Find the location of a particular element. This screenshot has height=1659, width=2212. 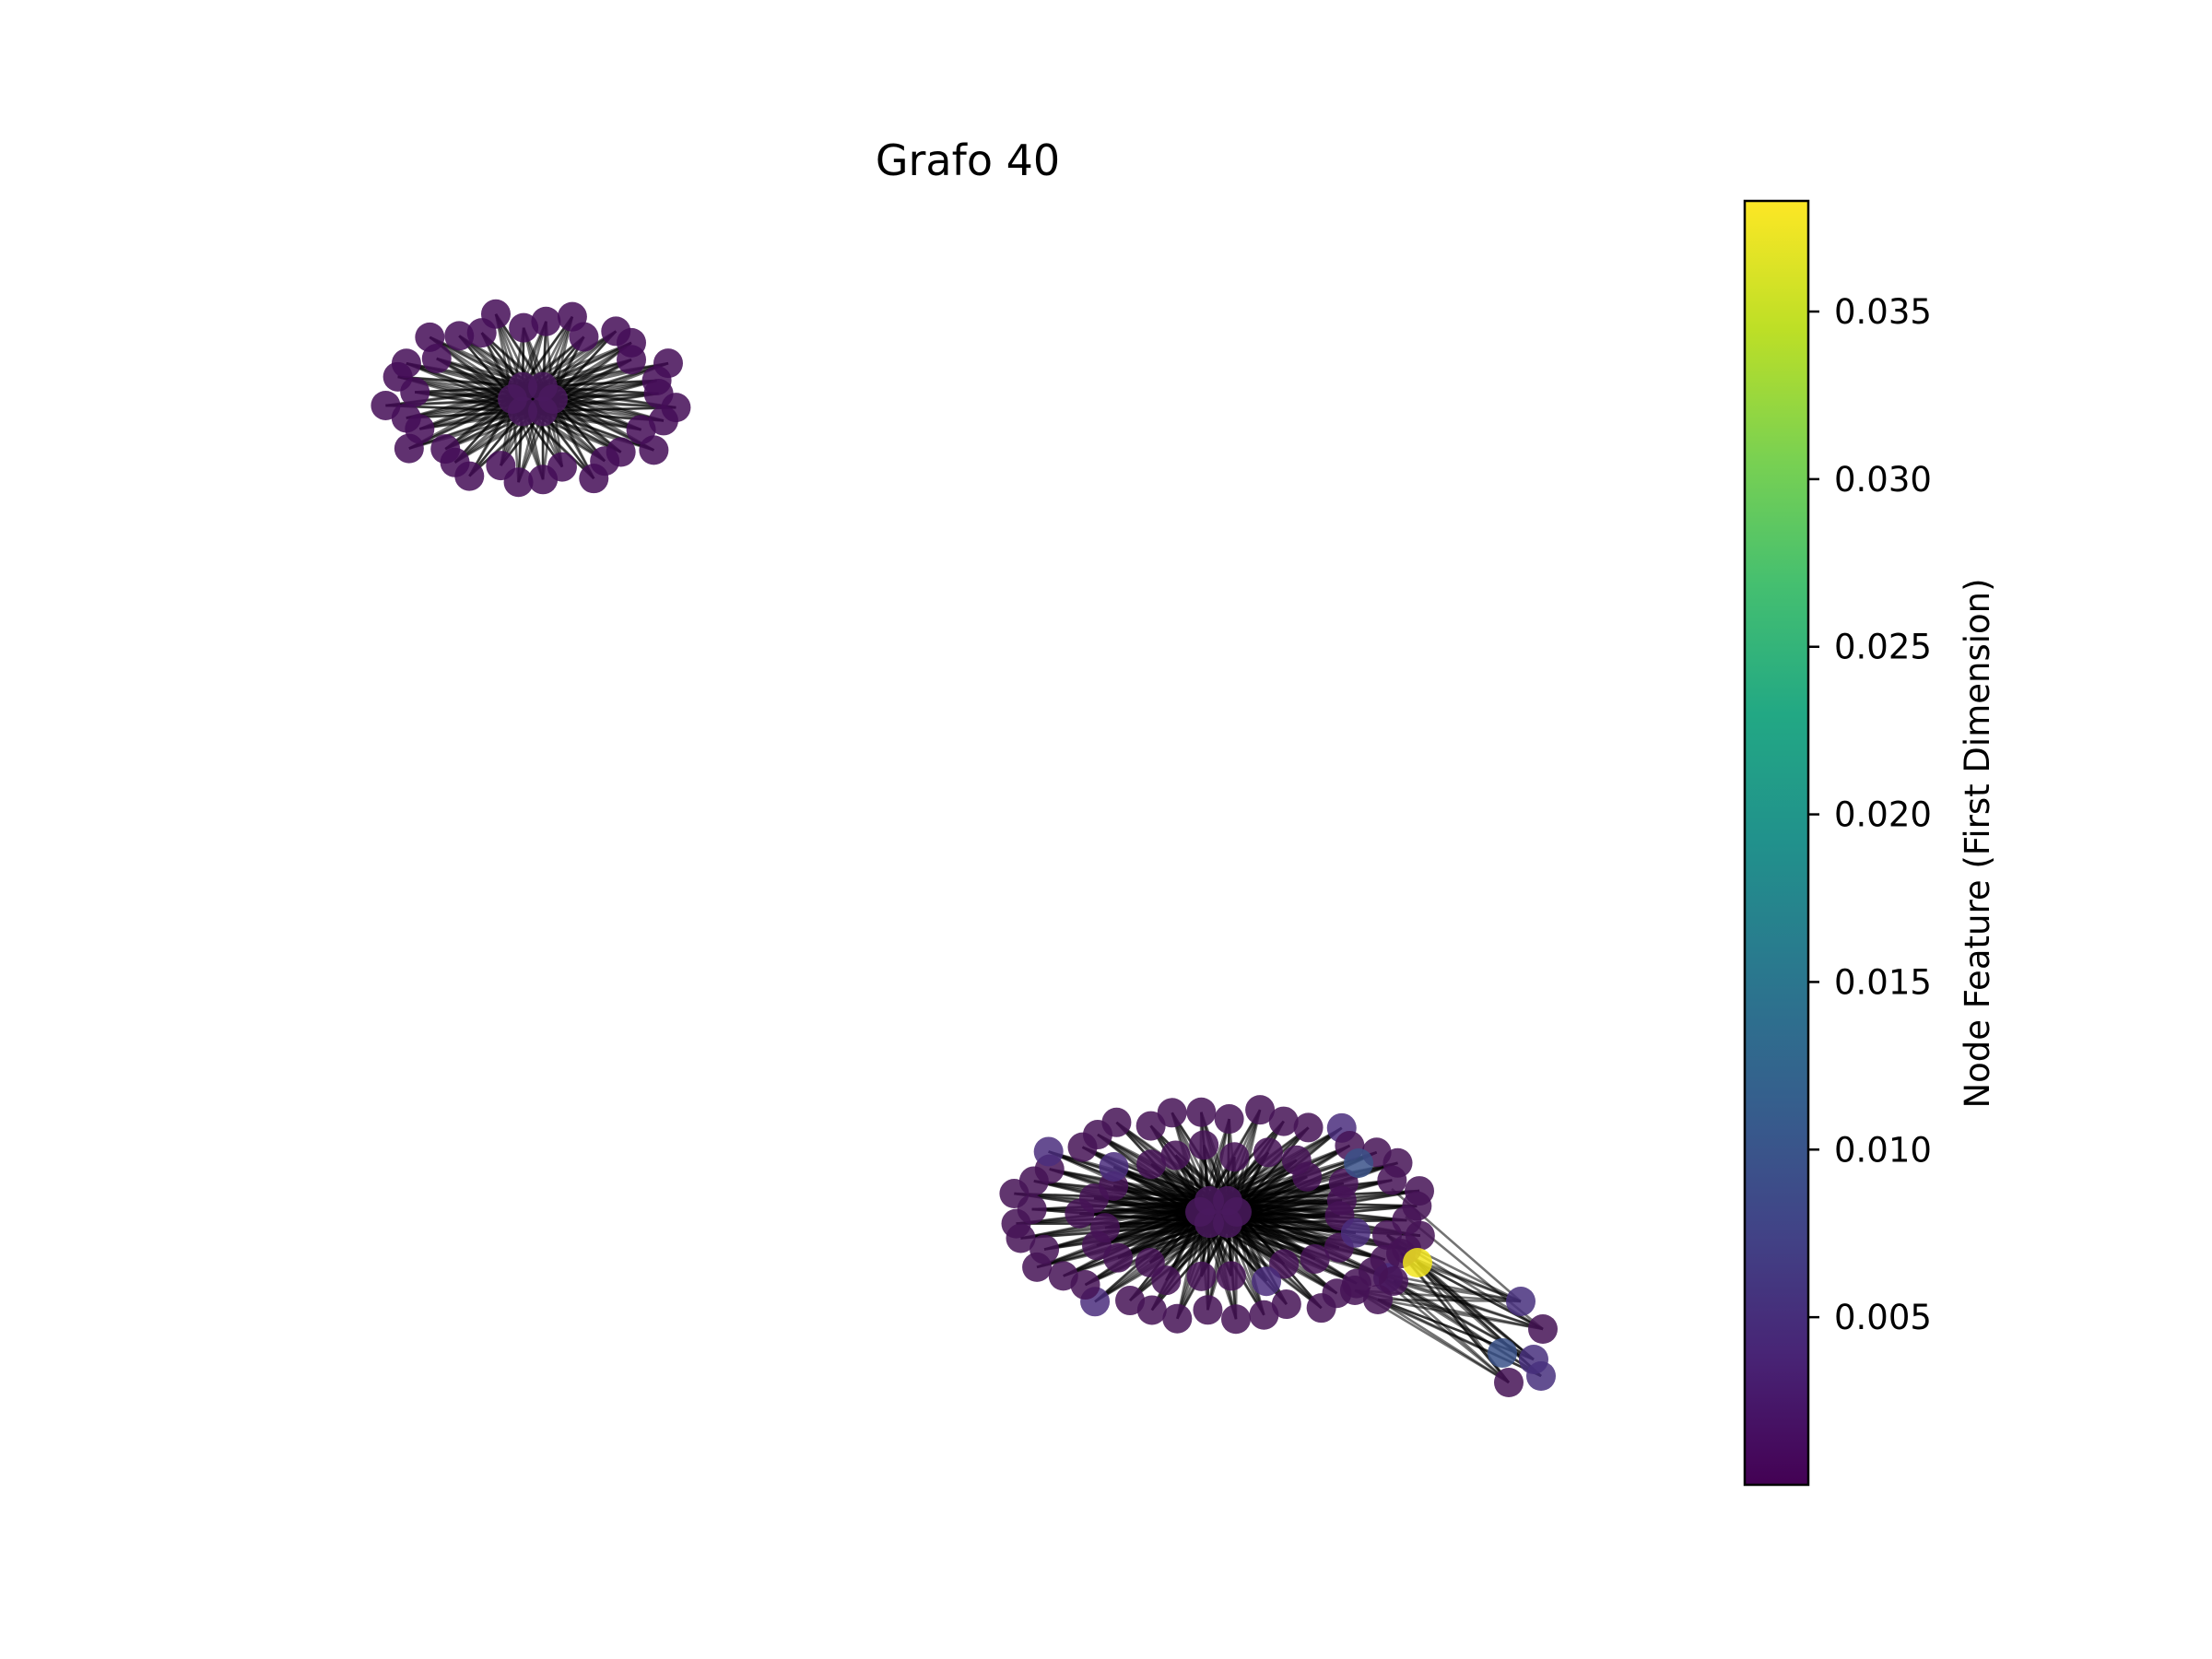

colorbar-tick-label: 0.020 is located at coordinates (1883, 815).